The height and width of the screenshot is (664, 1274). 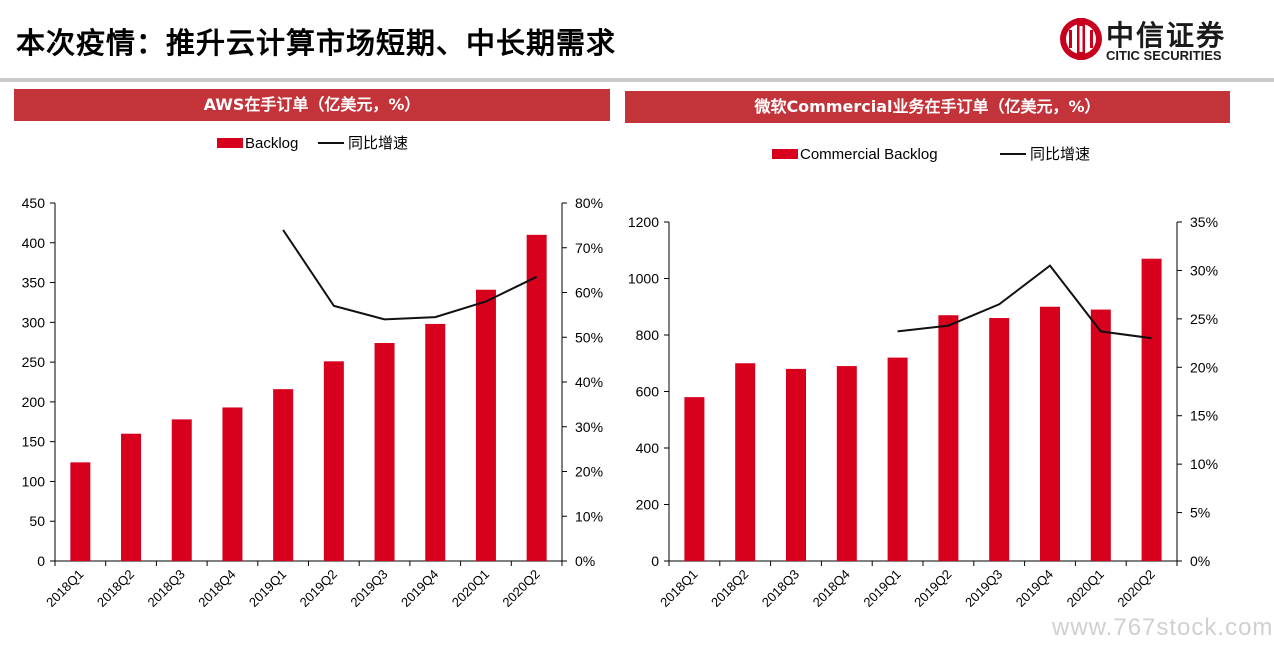 What do you see at coordinates (729, 588) in the screenshot?
I see `x-tick-label: 2018Q2` at bounding box center [729, 588].